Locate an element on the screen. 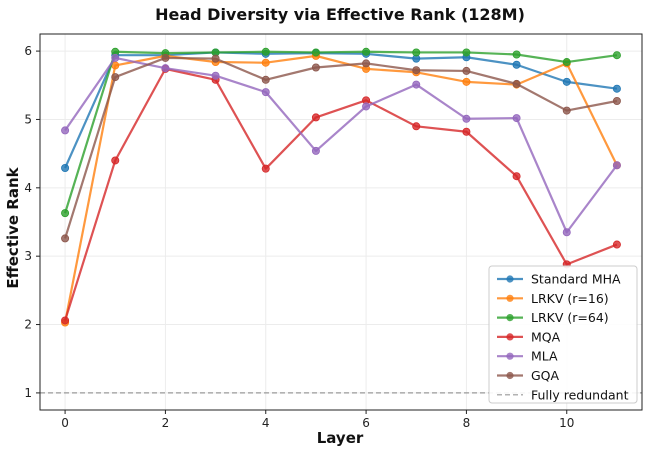  legend-entry: MQA is located at coordinates (529, 336).